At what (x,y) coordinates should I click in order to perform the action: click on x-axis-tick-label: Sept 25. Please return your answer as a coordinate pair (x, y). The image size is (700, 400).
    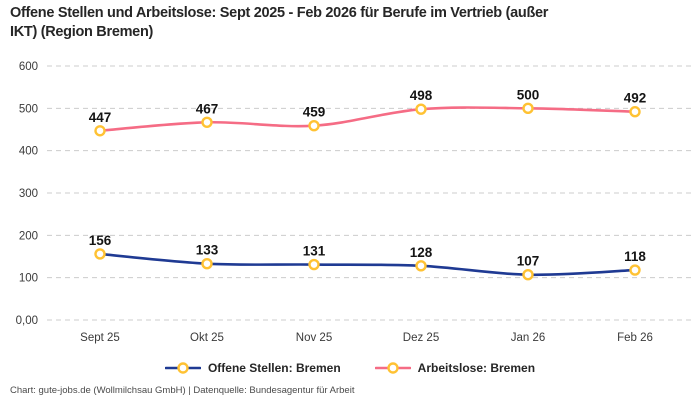
    Looking at the image, I should click on (100, 338).